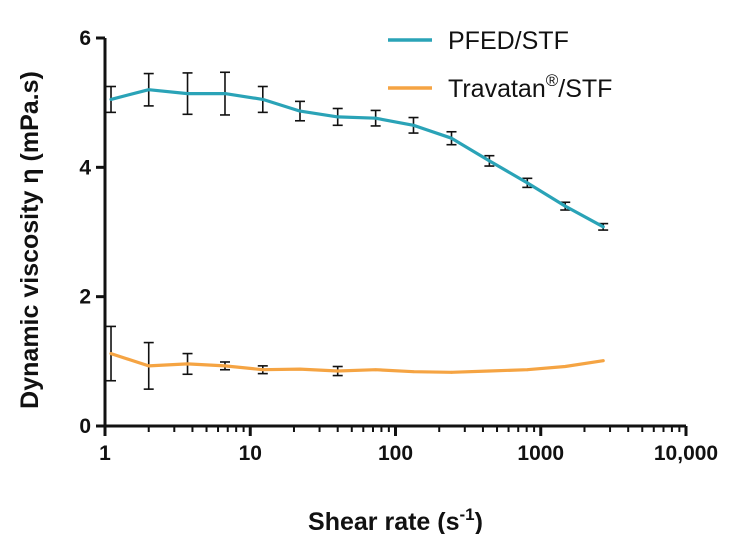 Image resolution: width=732 pixels, height=534 pixels. What do you see at coordinates (395, 519) in the screenshot?
I see `x-axis-title: Shear rate (s-1)` at bounding box center [395, 519].